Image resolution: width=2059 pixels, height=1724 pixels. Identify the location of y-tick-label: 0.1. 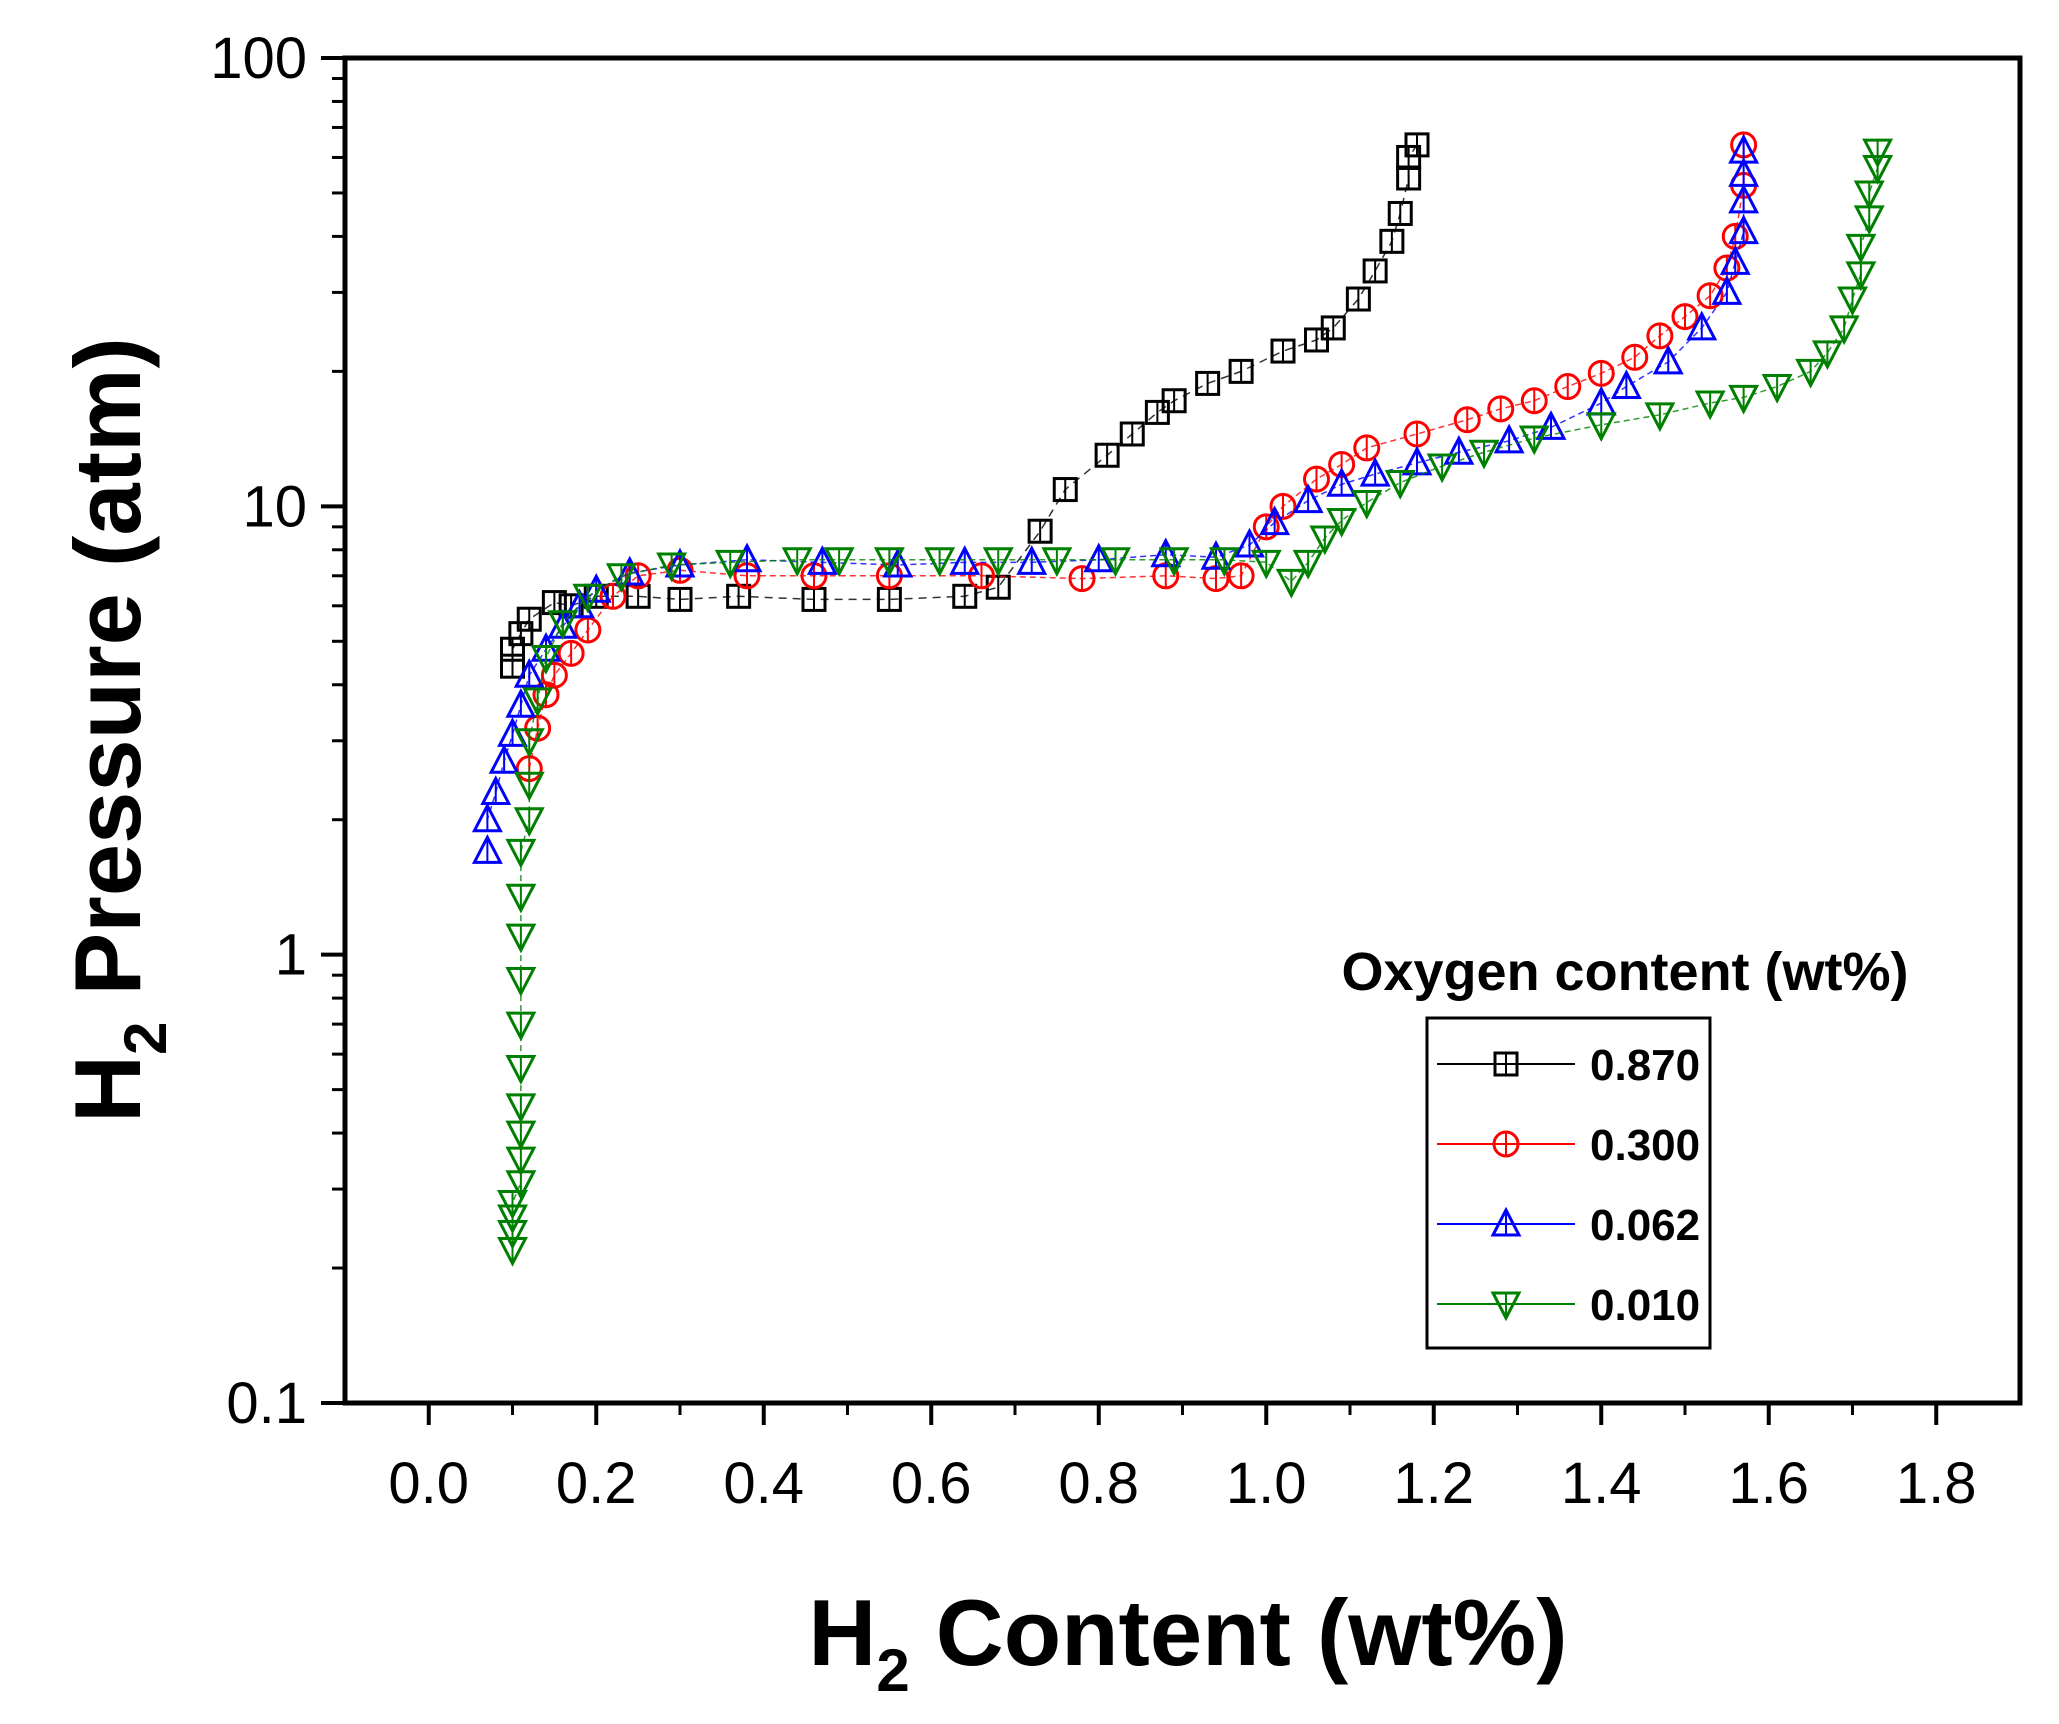
(266, 1403).